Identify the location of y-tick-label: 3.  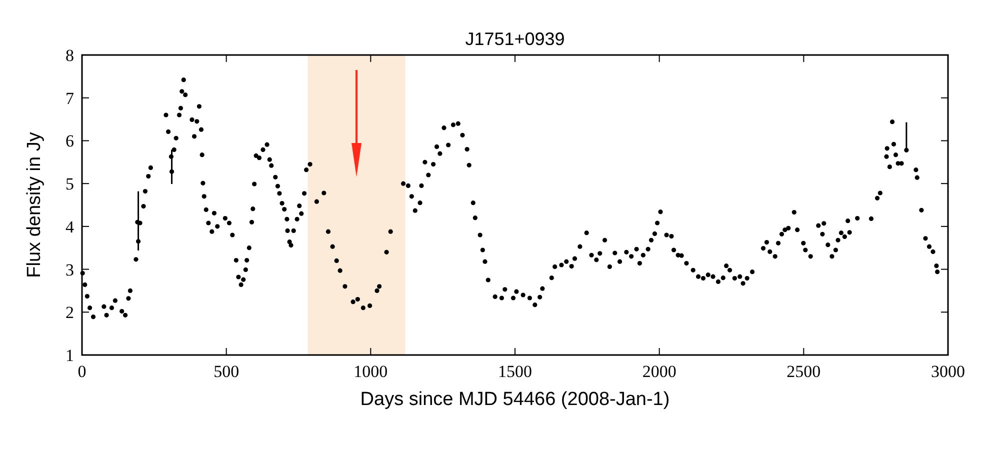
(70, 270).